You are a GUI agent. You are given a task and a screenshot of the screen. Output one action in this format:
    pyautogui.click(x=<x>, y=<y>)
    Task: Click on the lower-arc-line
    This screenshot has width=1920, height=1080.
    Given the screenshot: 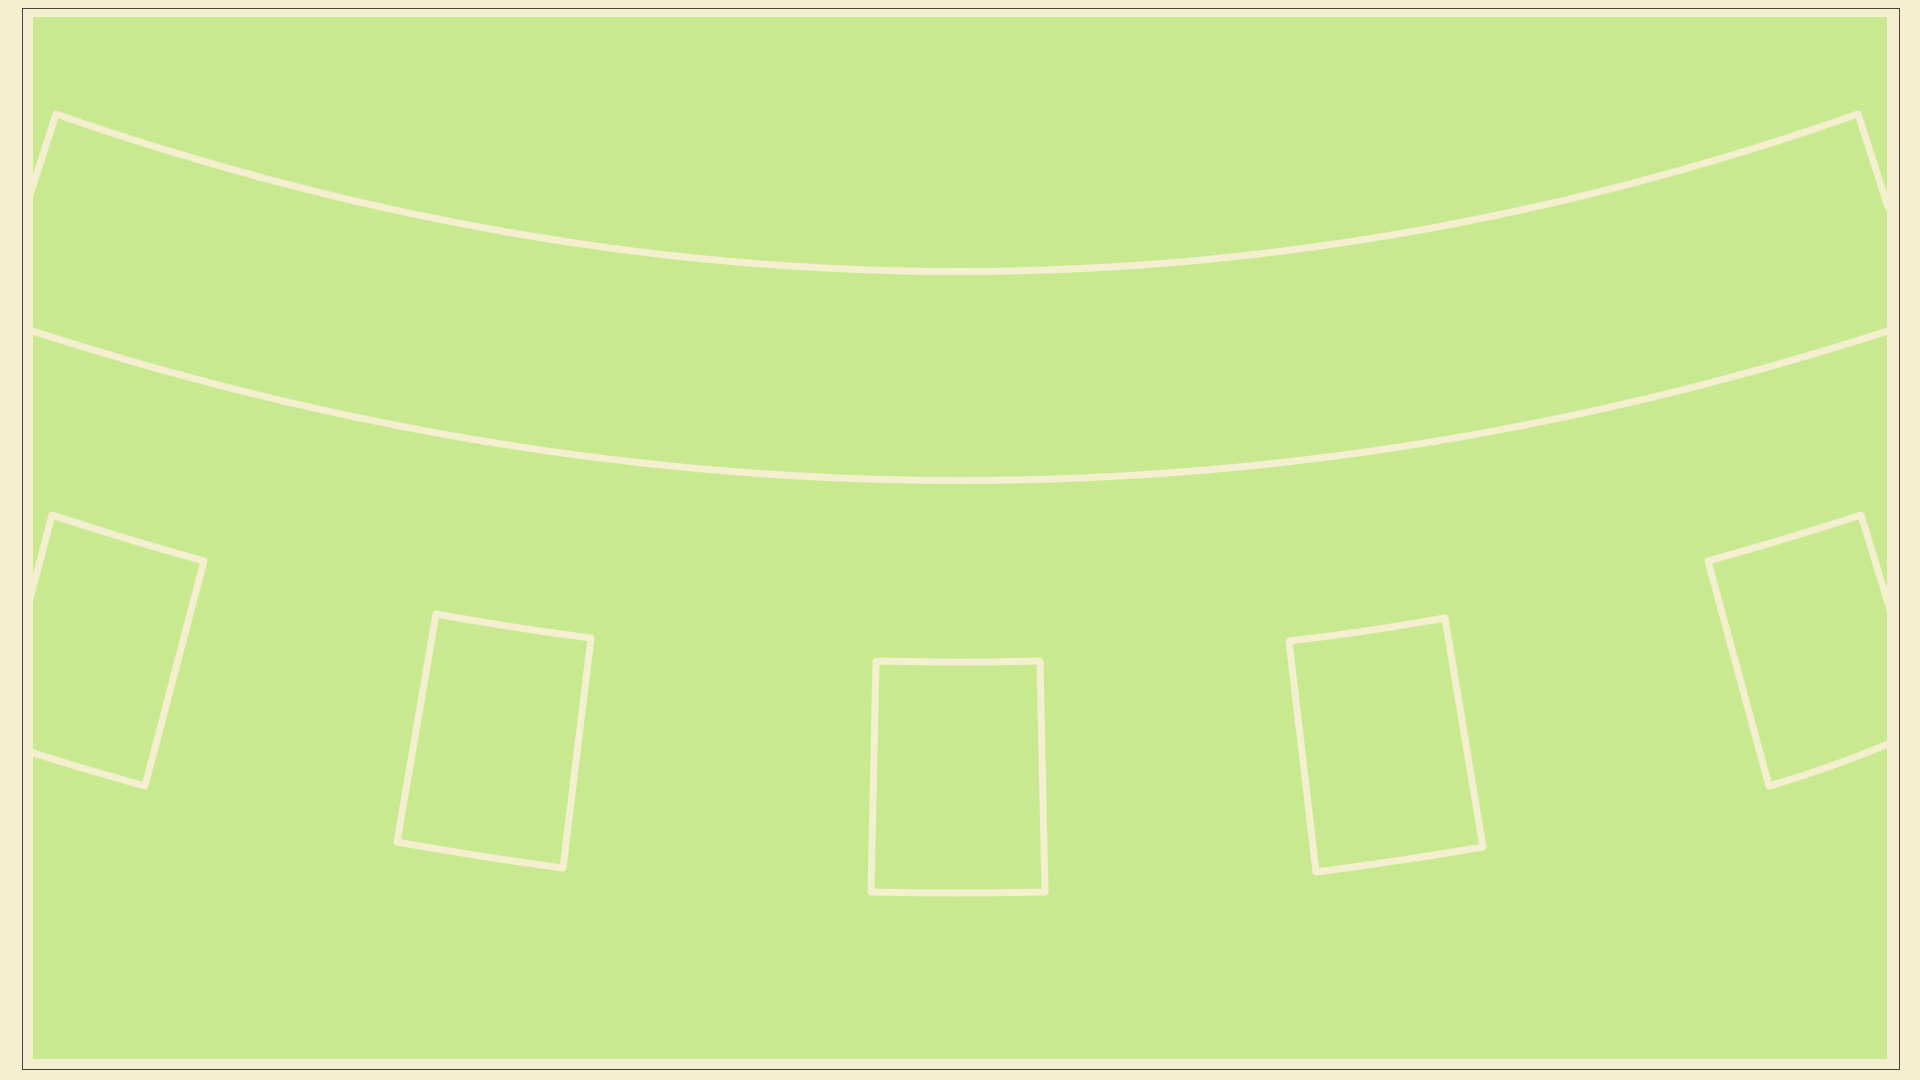 What is the action you would take?
    pyautogui.click(x=960, y=405)
    